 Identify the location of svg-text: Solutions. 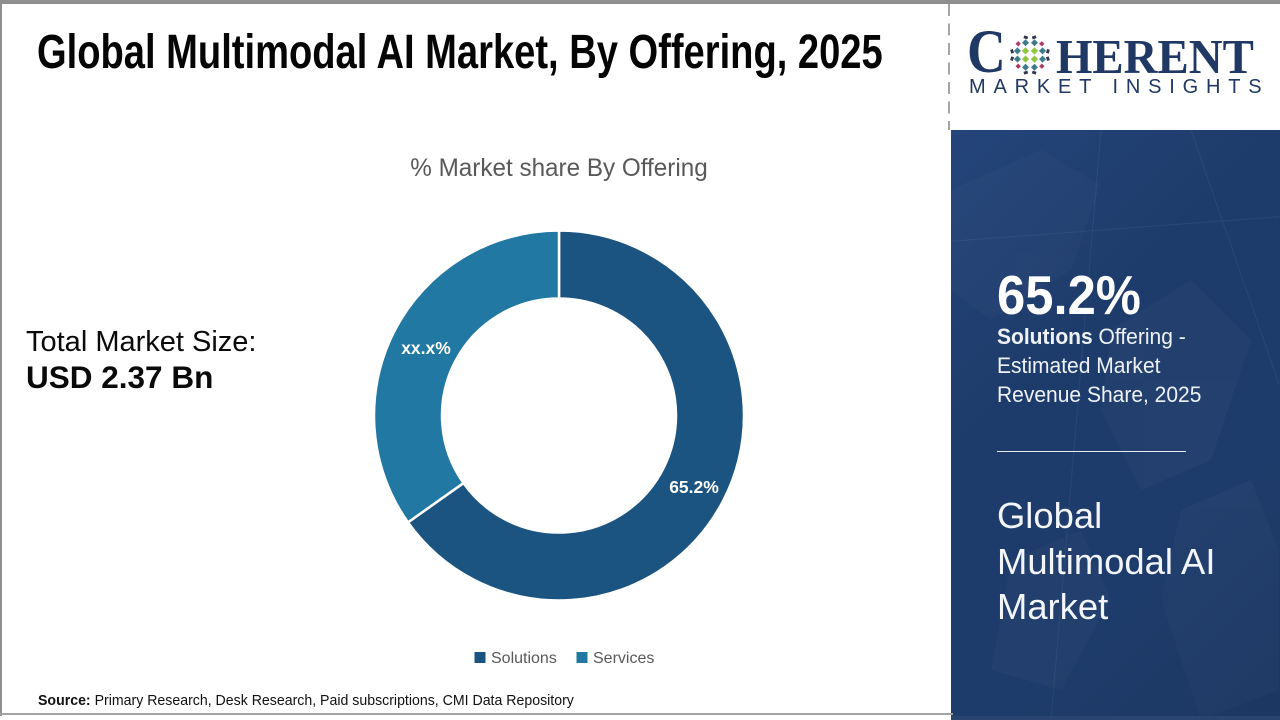
(524, 658).